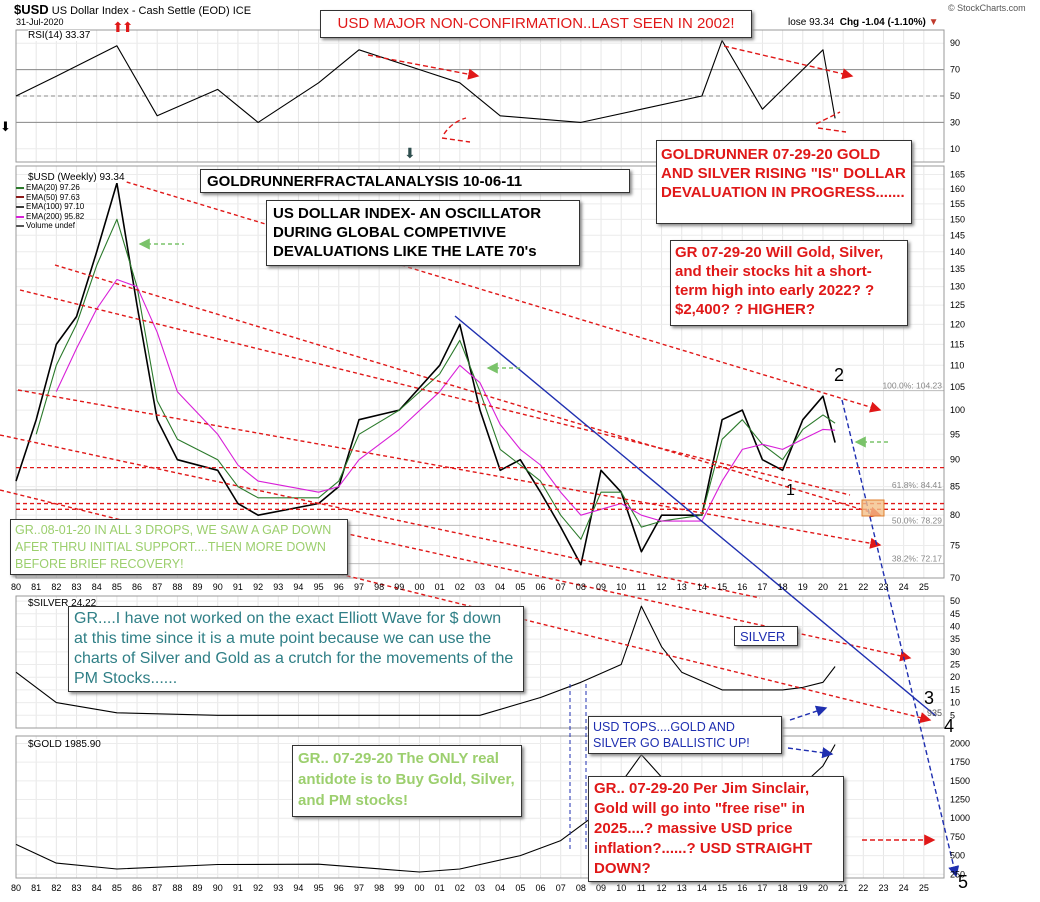 Image resolution: width=1040 pixels, height=902 pixels. What do you see at coordinates (955, 614) in the screenshot?
I see `y-tick-label: 45` at bounding box center [955, 614].